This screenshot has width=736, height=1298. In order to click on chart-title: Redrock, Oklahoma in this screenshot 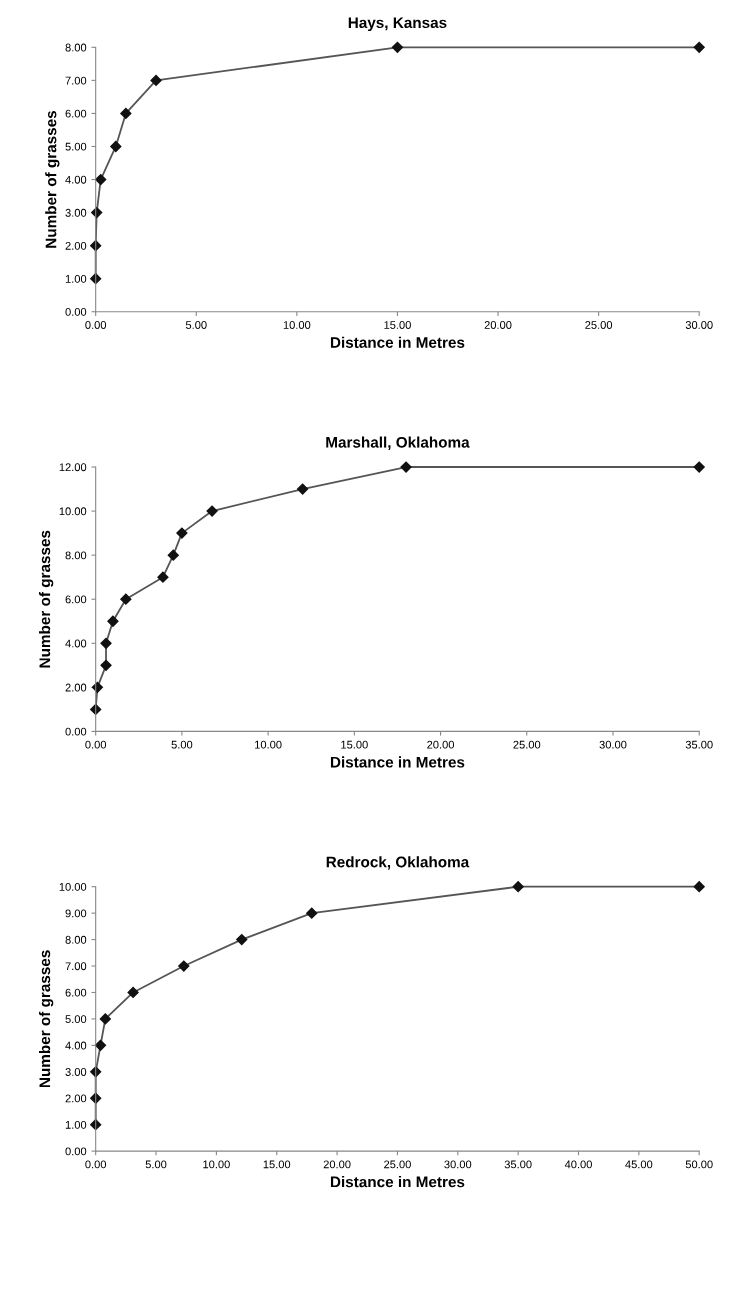, I will do `click(398, 863)`.